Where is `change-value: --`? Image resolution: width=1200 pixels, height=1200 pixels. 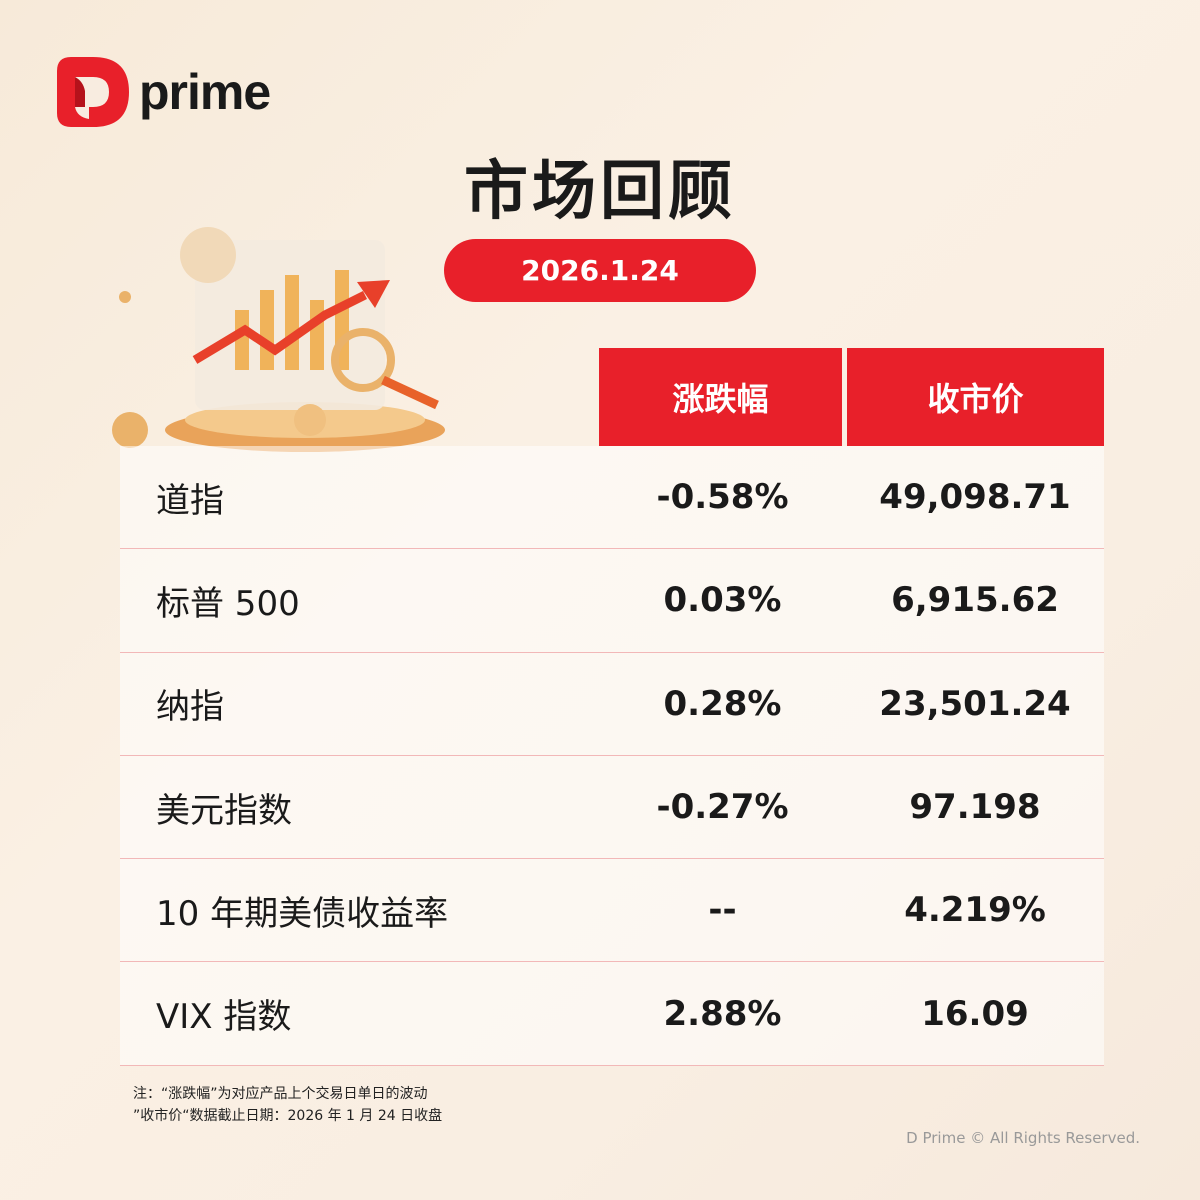
change-value: -- is located at coordinates (722, 910).